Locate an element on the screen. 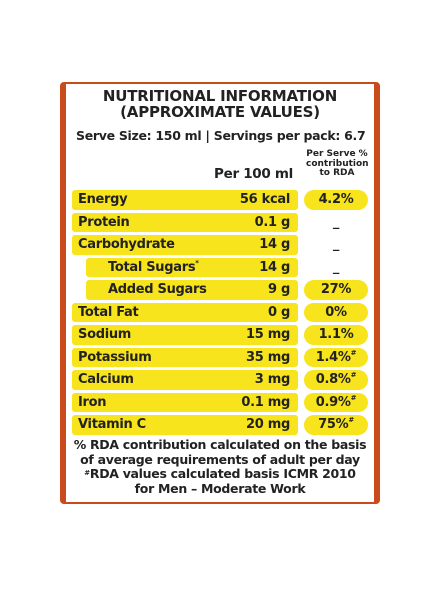 This screenshot has width=442, height=590. nutrient-name: Sodium is located at coordinates (105, 334).